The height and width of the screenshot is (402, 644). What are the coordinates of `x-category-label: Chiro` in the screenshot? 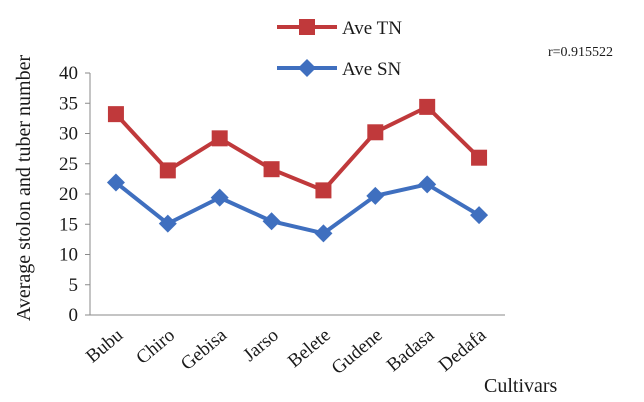 It's located at (155, 347).